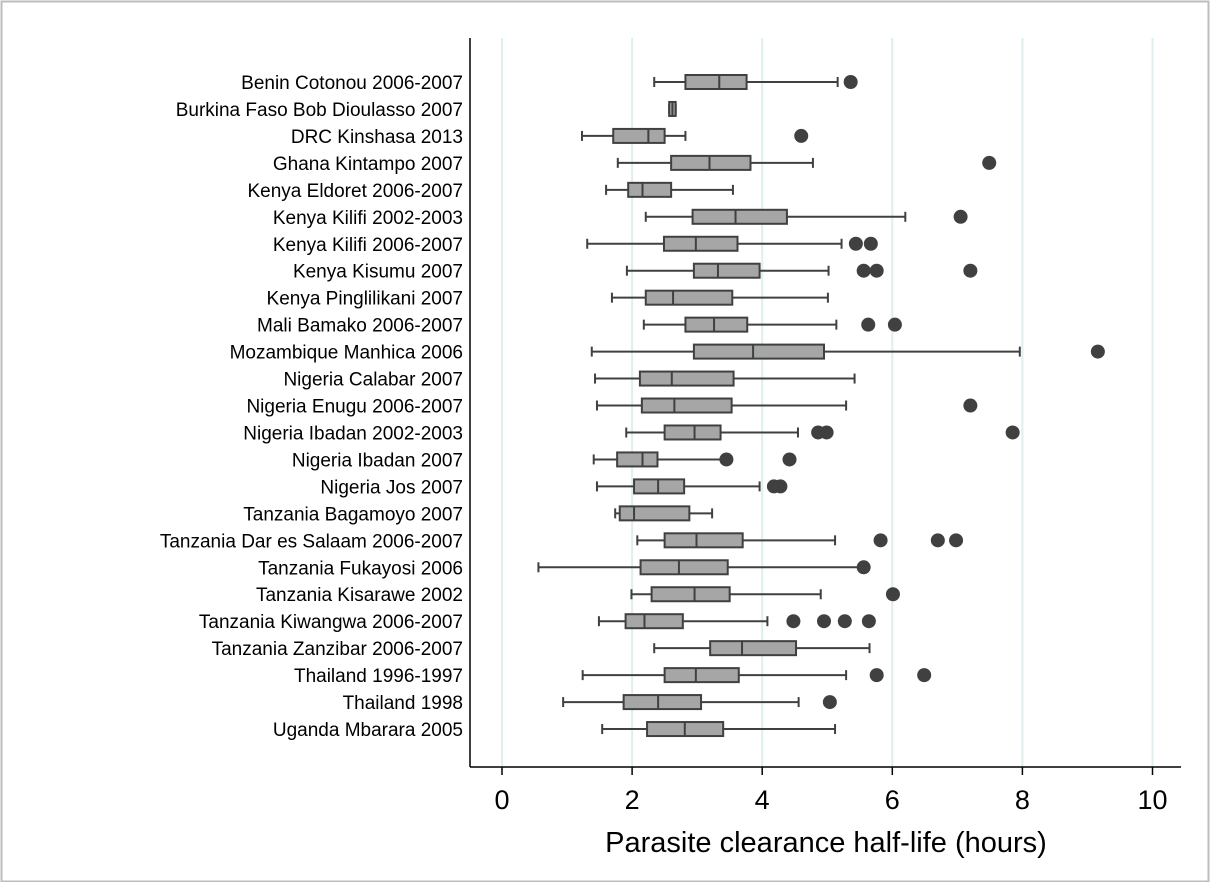 This screenshot has width=1212, height=882. Describe the element at coordinates (762, 800) in the screenshot. I see `x-tick-label-4: 4` at that location.